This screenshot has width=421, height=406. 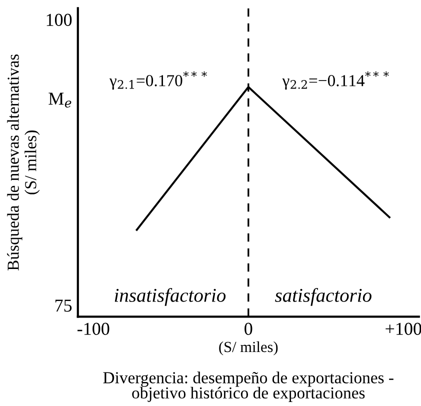 What do you see at coordinates (403, 328) in the screenshot?
I see `x-tick-label: +100` at bounding box center [403, 328].